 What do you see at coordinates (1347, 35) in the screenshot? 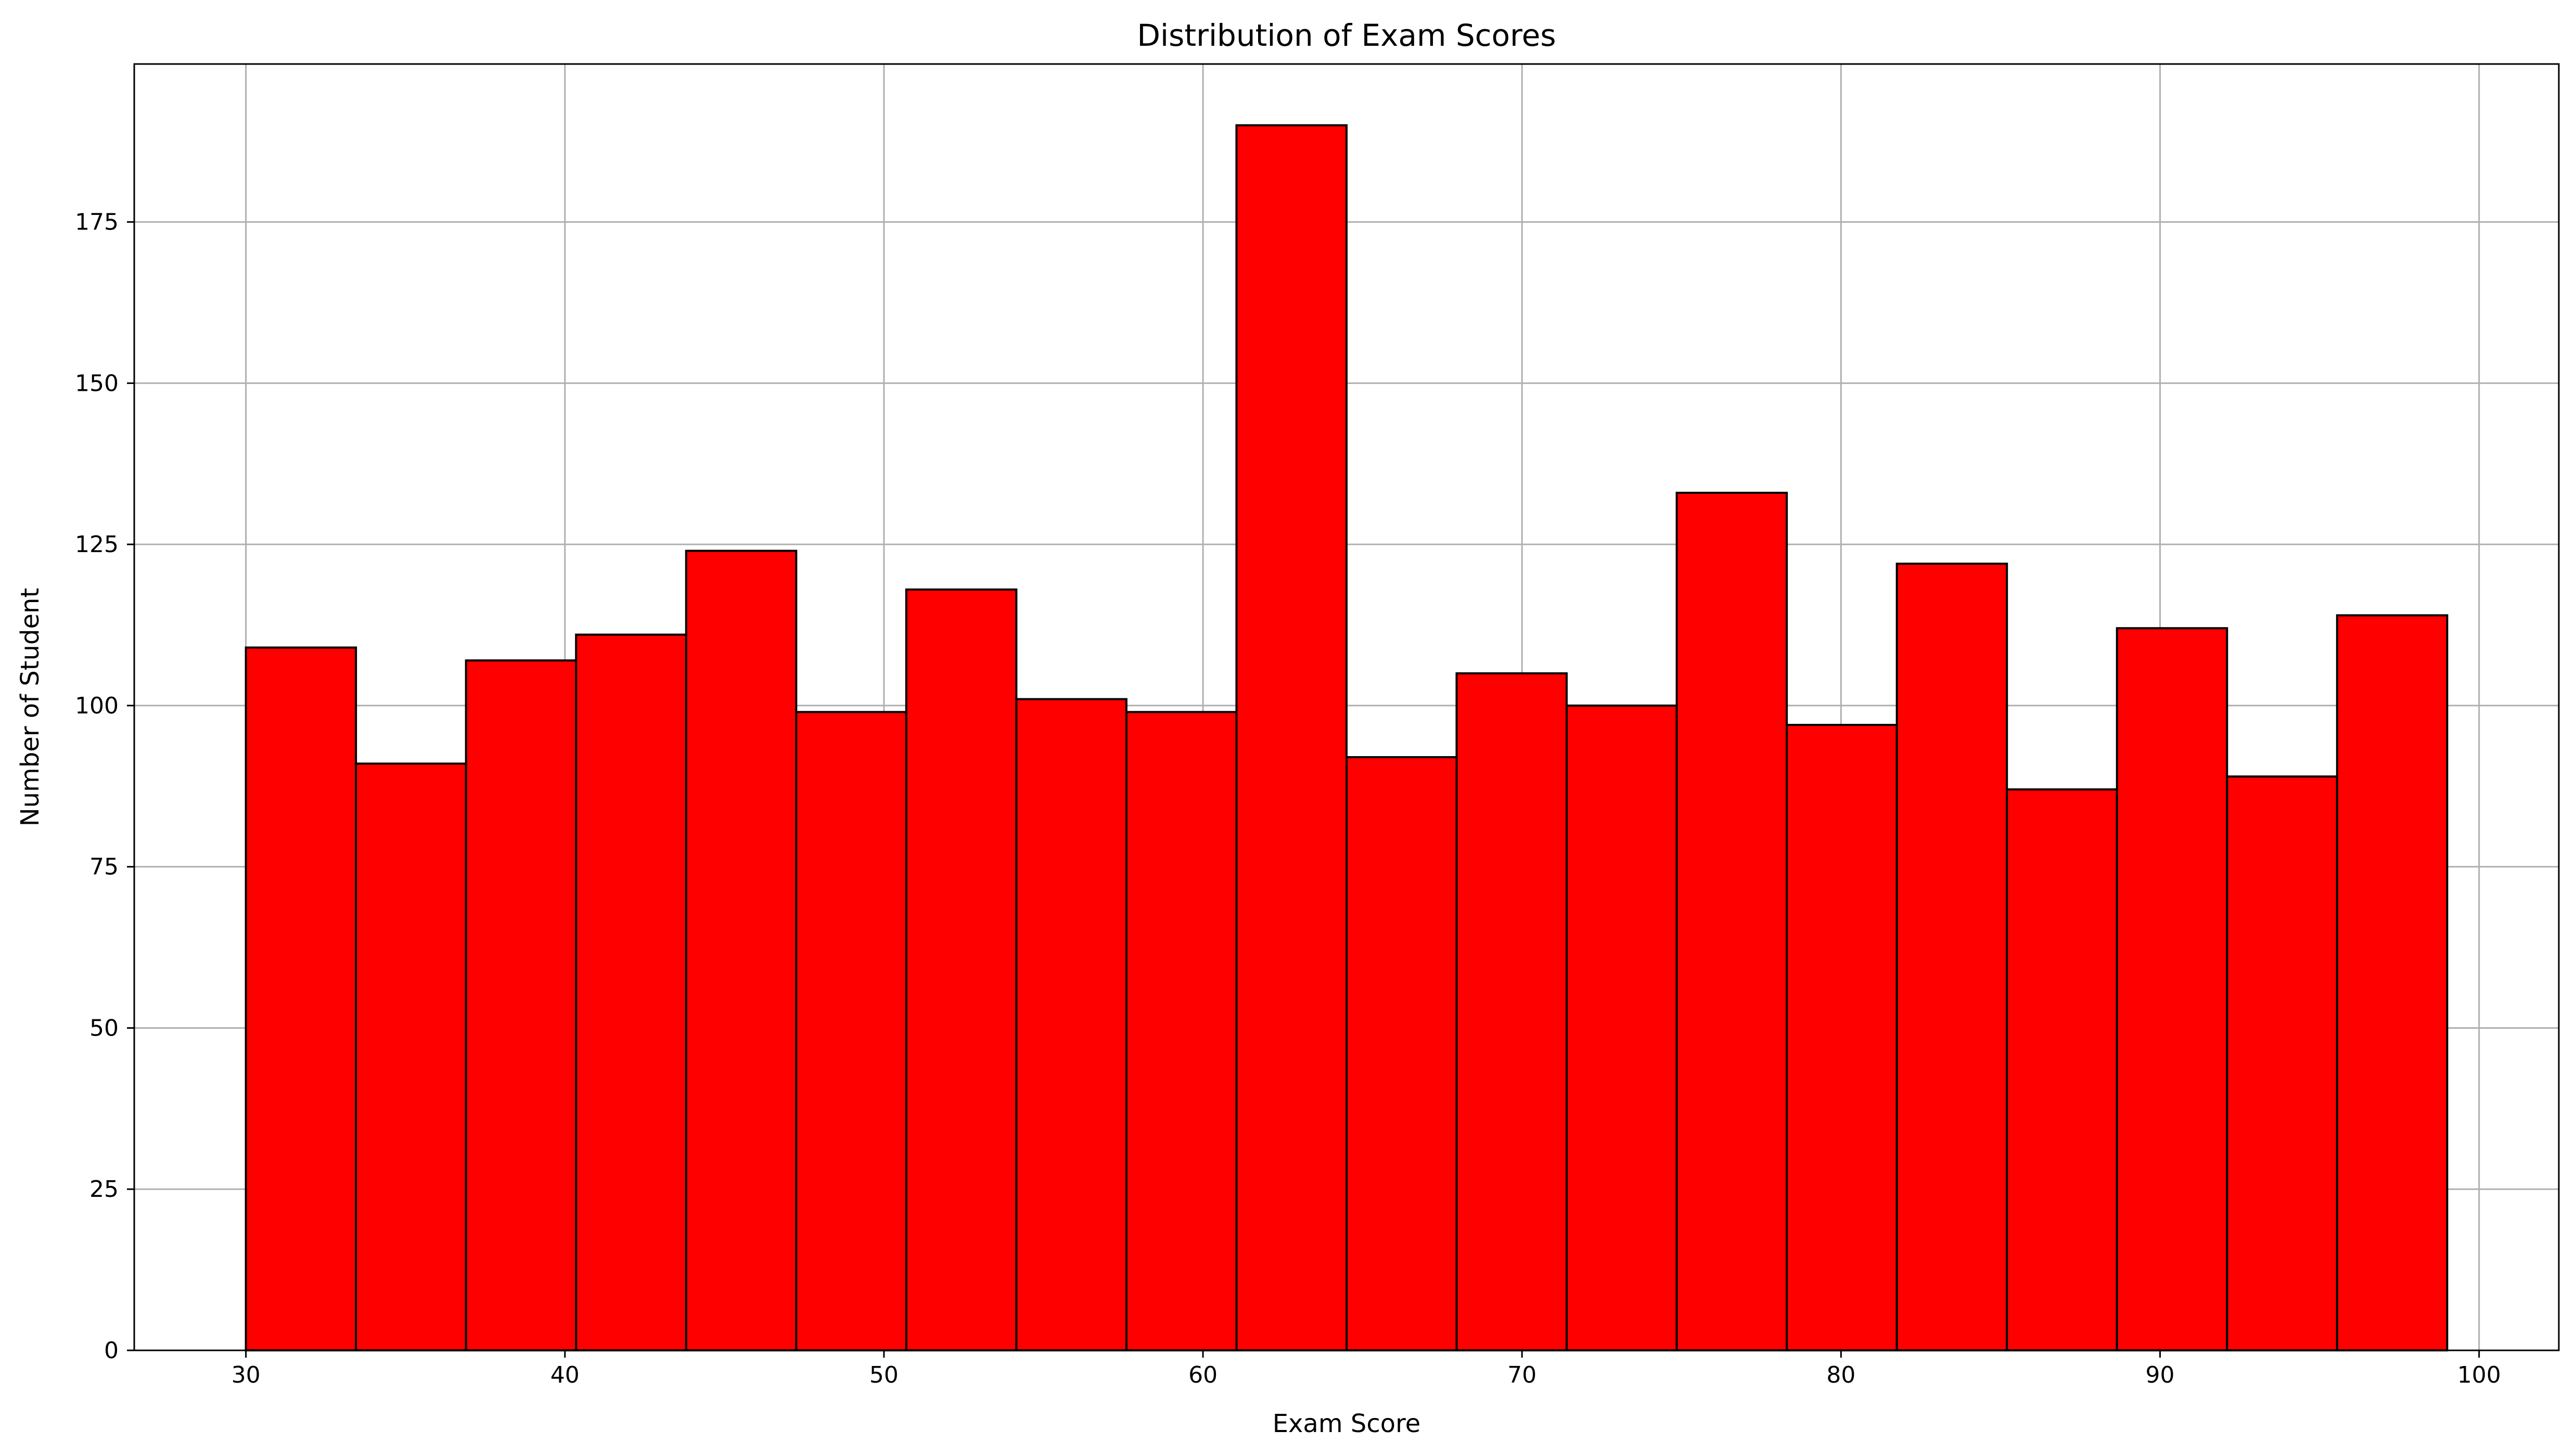
I see `chart-title: Distribution of Exam Scores` at bounding box center [1347, 35].